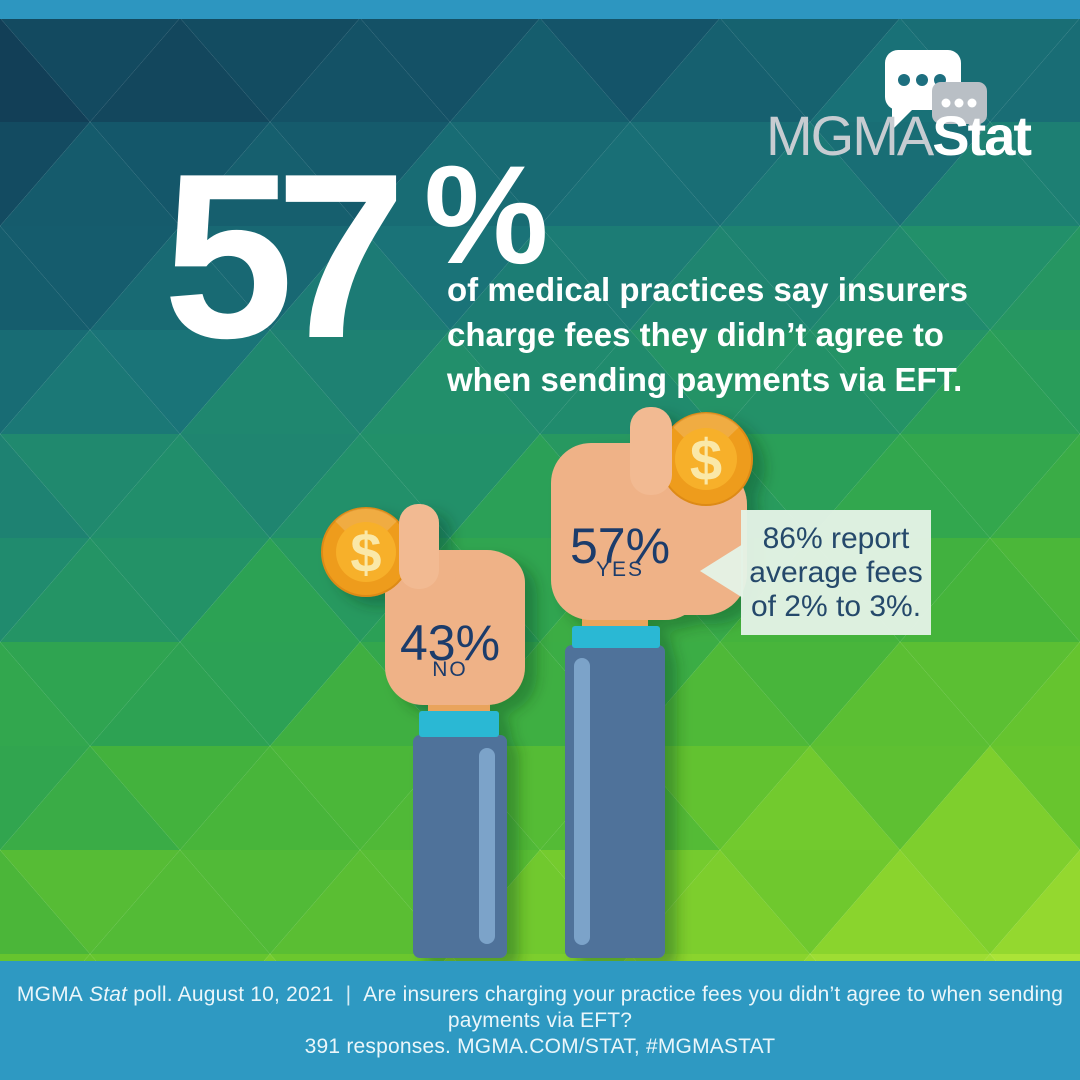 The width and height of the screenshot is (1080, 1080). I want to click on footer-poll-date: poll. August 10, 2021, so click(230, 994).